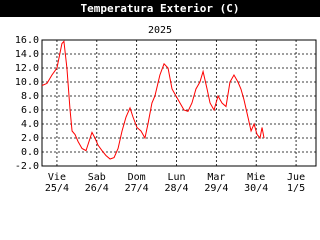  What do you see at coordinates (30, 124) in the screenshot?
I see `y-tick-label: 4.0` at bounding box center [30, 124].